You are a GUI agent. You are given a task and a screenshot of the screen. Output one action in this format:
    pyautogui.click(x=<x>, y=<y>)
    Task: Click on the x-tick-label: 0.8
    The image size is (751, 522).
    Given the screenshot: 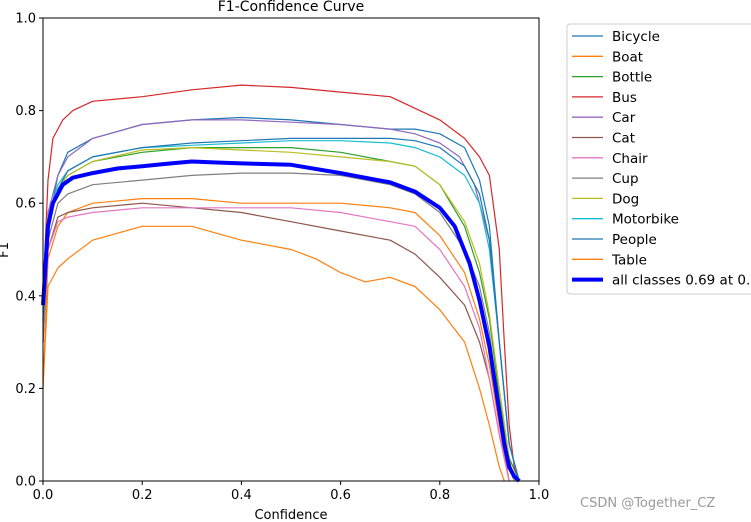 What is the action you would take?
    pyautogui.click(x=439, y=495)
    